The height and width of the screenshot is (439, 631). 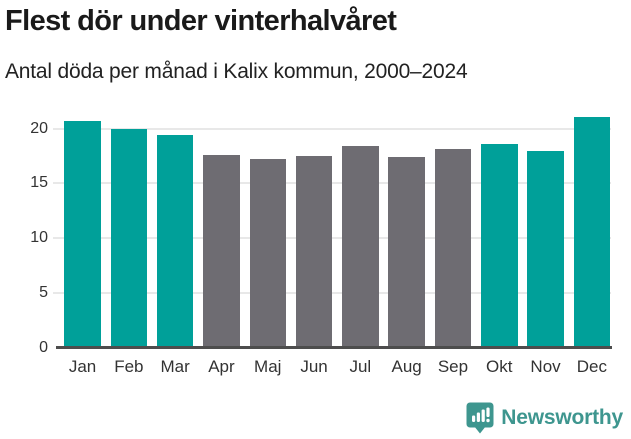 What do you see at coordinates (201, 21) in the screenshot?
I see `page-title: Flest dör under vinterhalvåret` at bounding box center [201, 21].